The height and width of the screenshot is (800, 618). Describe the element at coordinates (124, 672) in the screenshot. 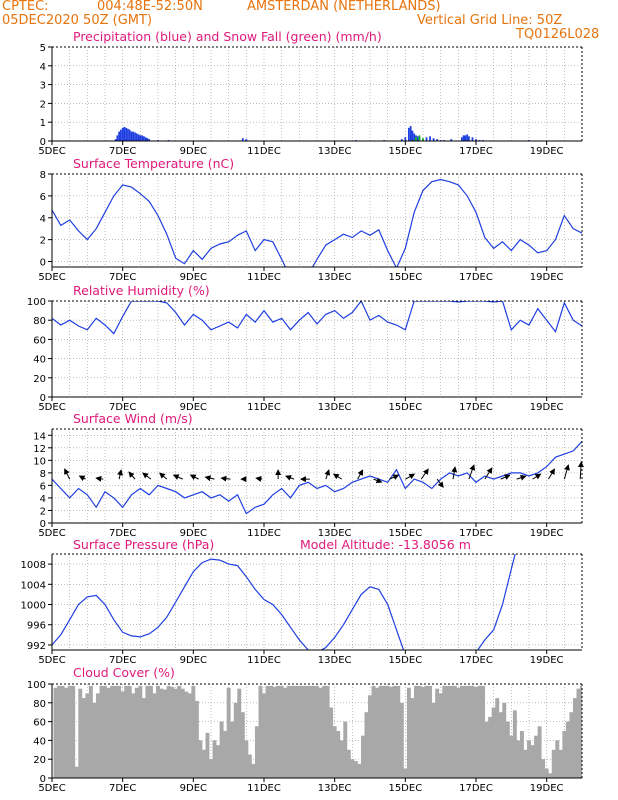

I see `panel-title: Cloud Cover (%)` at that location.